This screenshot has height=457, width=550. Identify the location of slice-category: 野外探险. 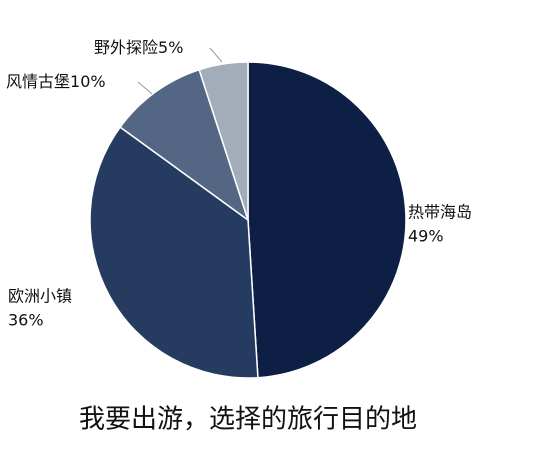
(126, 47).